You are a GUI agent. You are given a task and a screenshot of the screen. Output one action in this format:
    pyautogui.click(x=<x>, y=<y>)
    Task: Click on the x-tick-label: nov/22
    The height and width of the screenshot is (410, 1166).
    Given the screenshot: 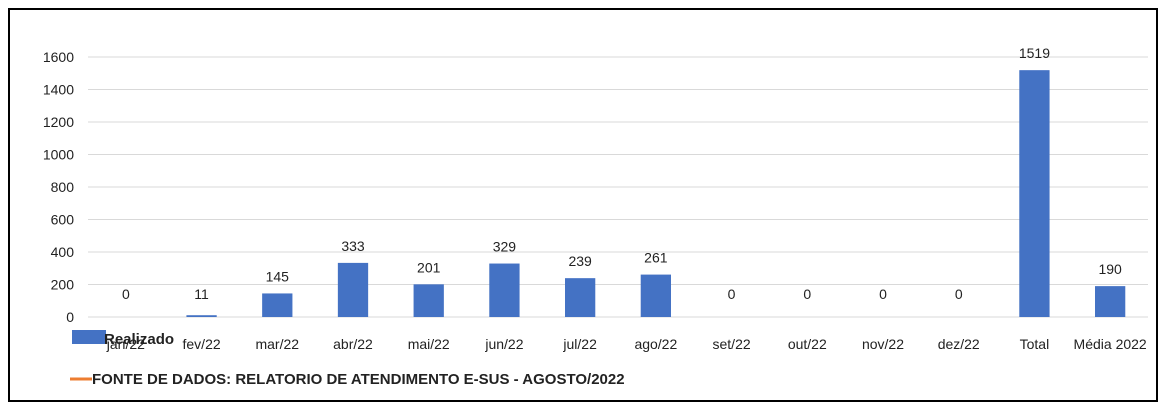 What is the action you would take?
    pyautogui.click(x=883, y=344)
    